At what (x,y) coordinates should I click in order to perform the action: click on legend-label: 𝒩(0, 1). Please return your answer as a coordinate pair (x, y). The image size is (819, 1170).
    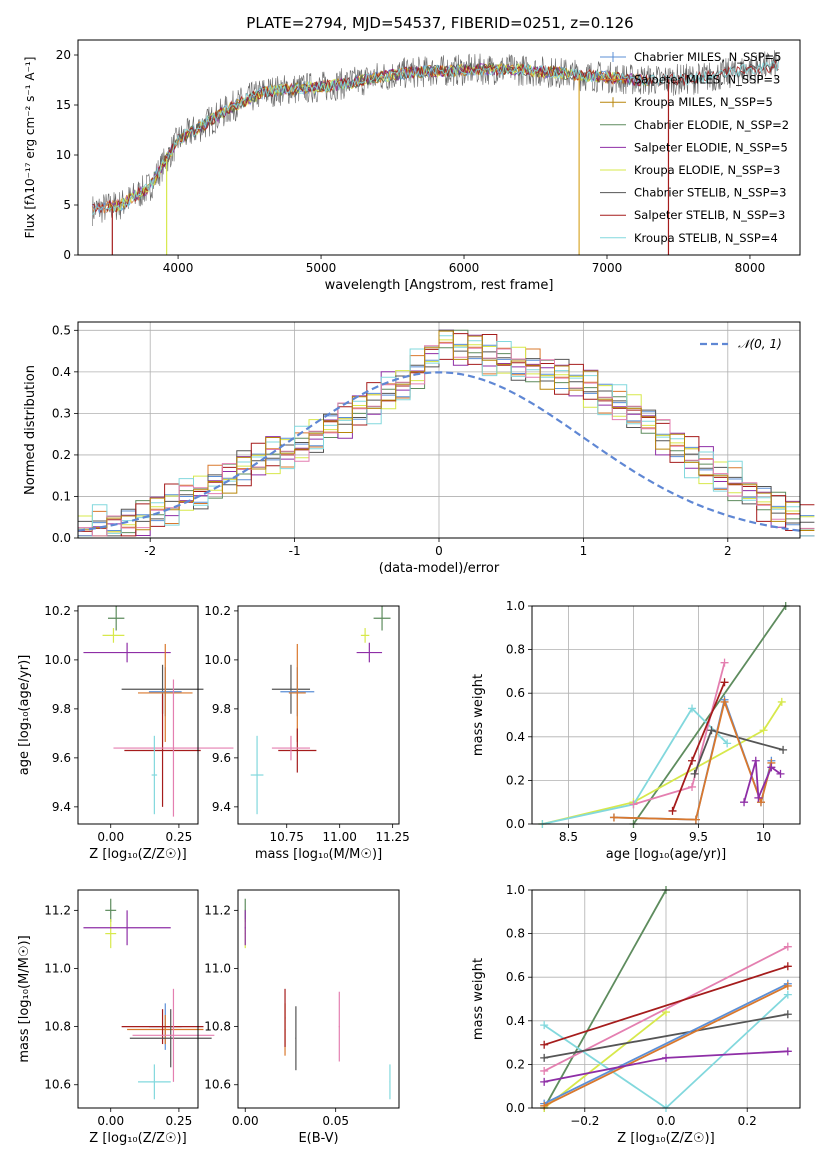
    Looking at the image, I should click on (760, 344).